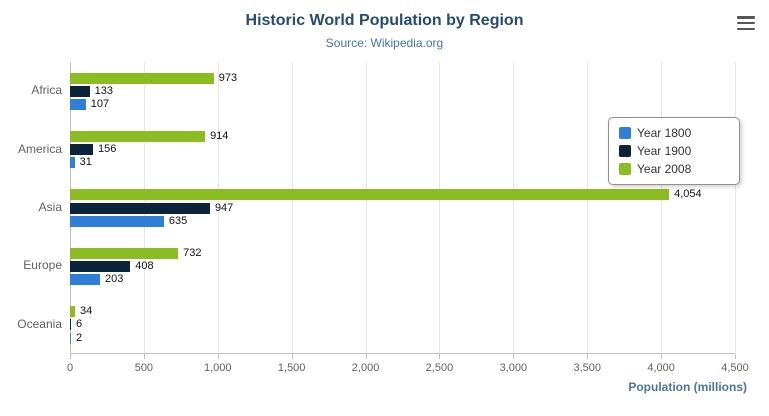  Describe the element at coordinates (178, 220) in the screenshot. I see `value-label-year-1800-asia: 635` at that location.